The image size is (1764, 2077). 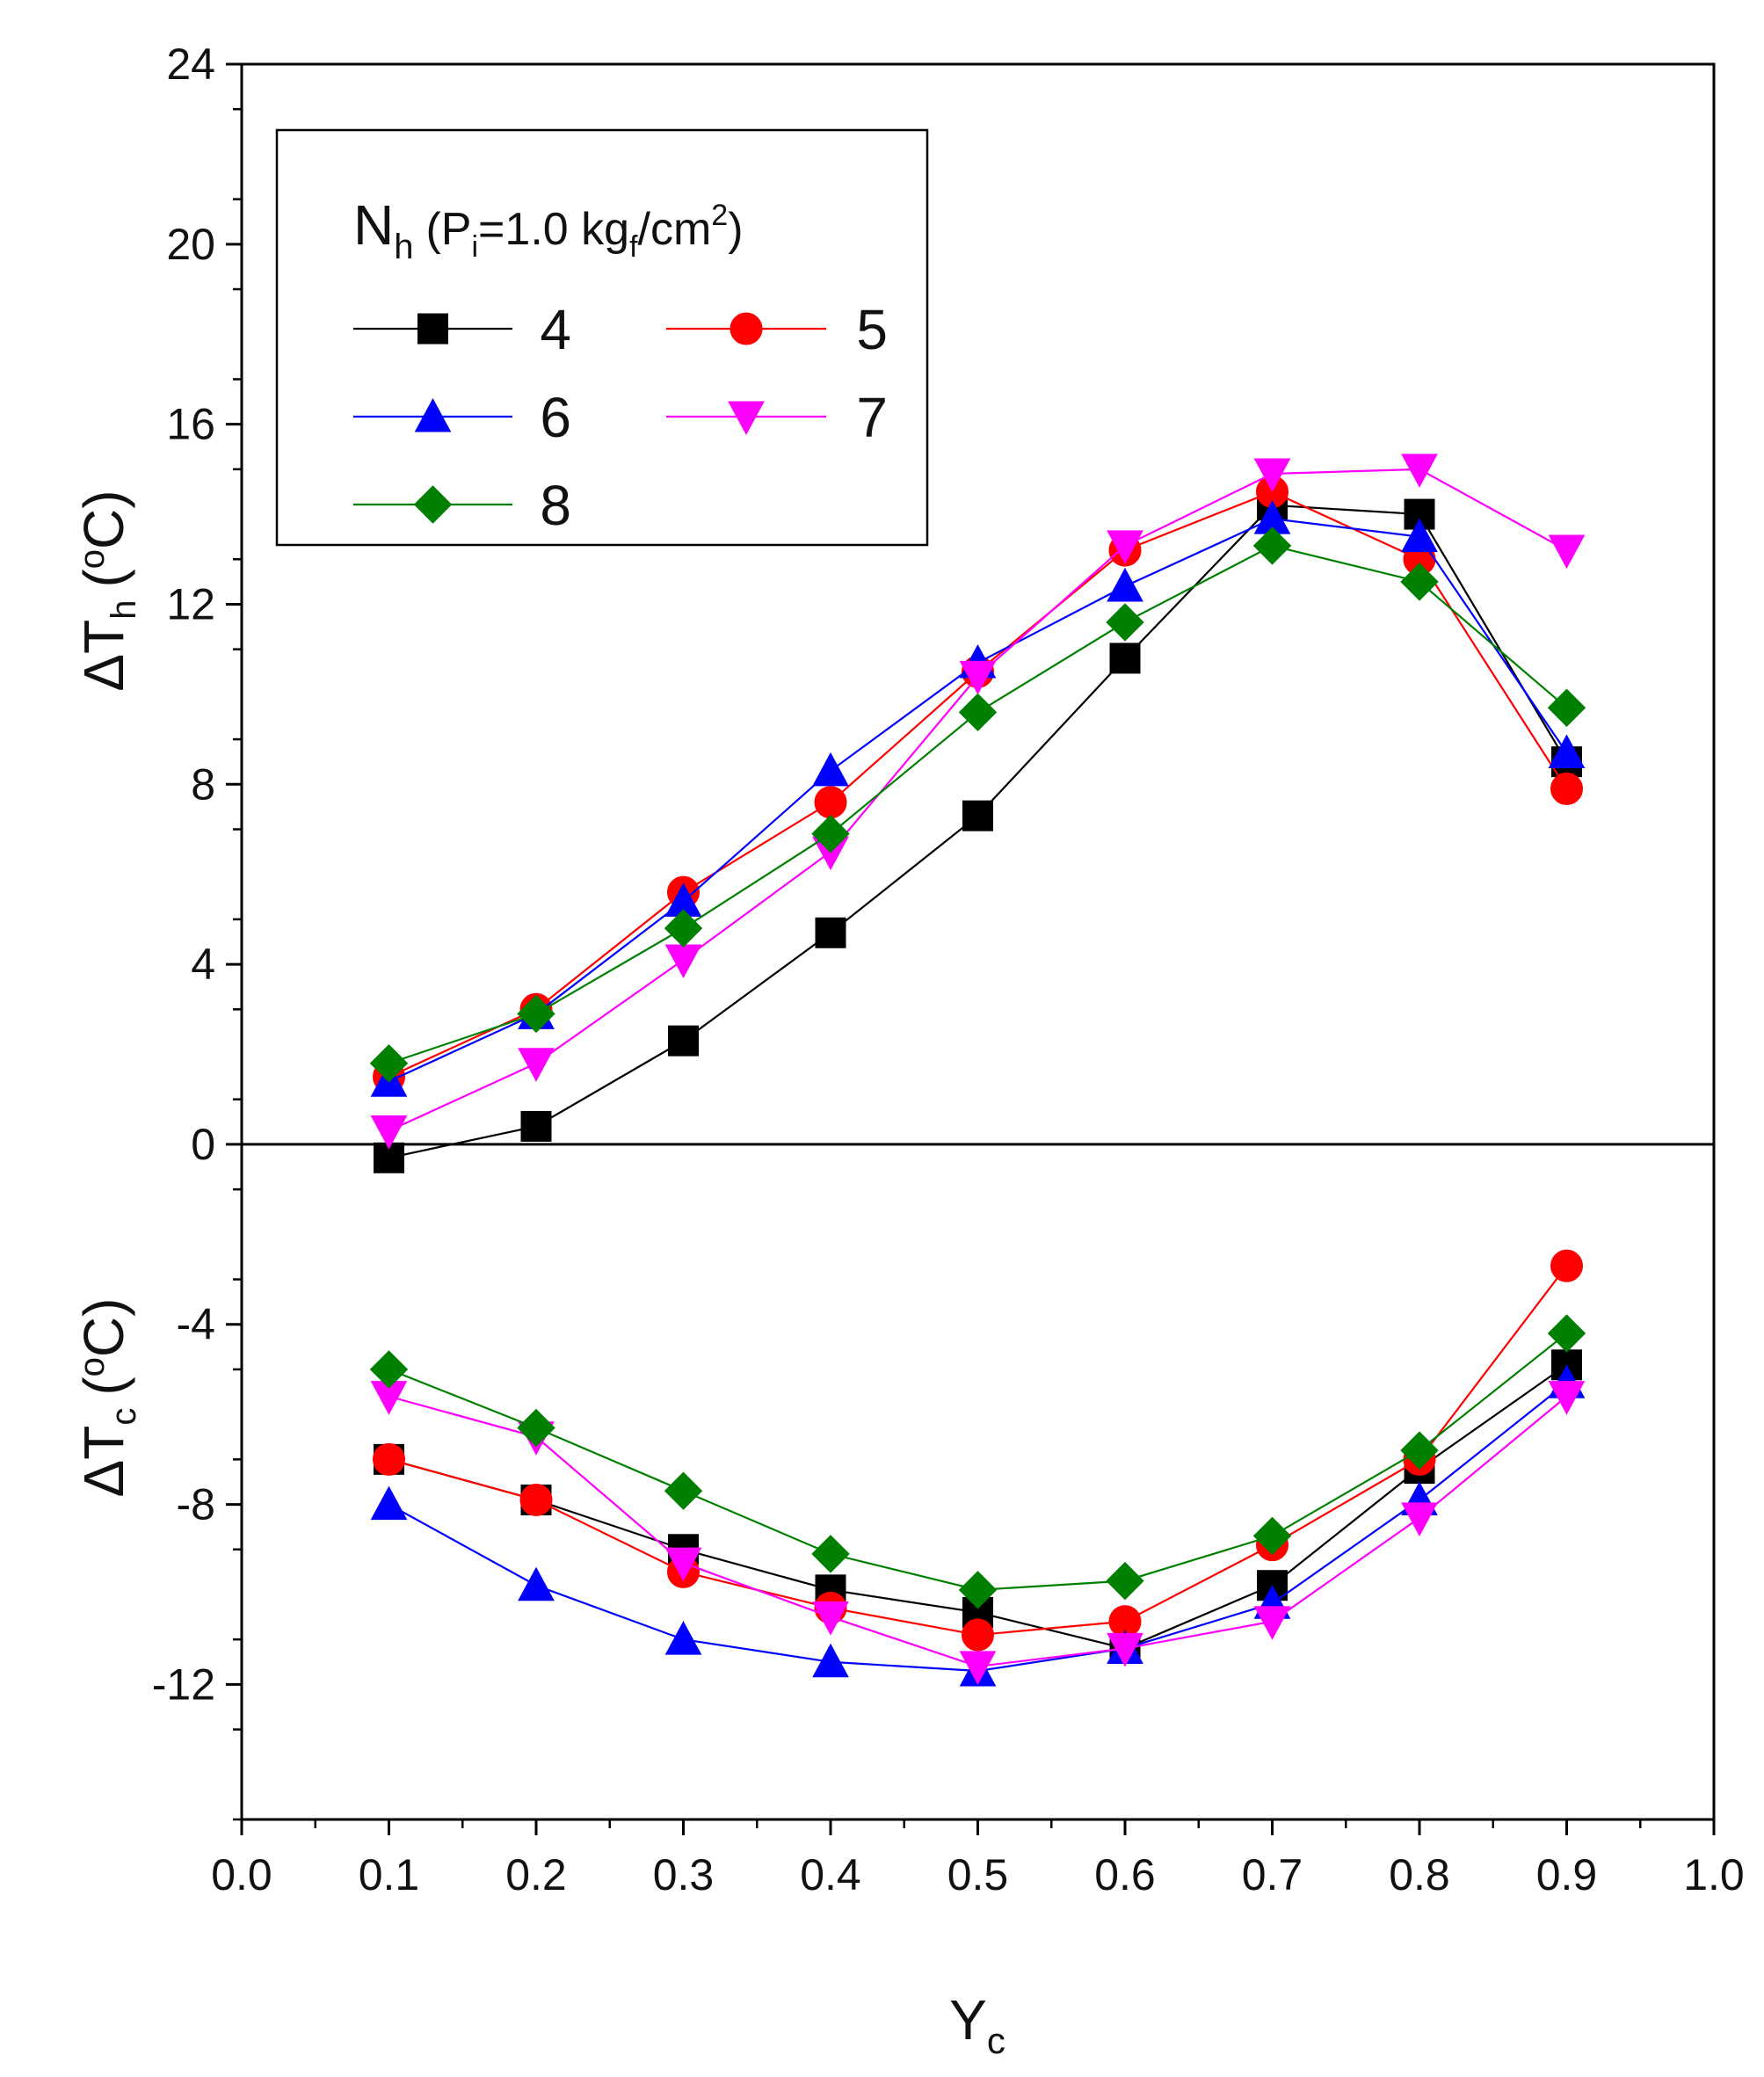 I want to click on legend-label: 4, so click(x=555, y=329).